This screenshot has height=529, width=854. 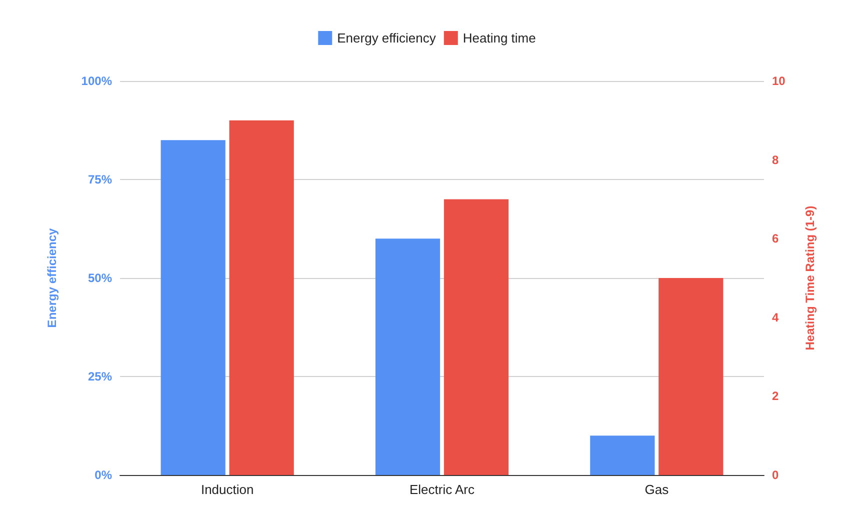 I want to click on y2-tick-label: 4, so click(x=775, y=317).